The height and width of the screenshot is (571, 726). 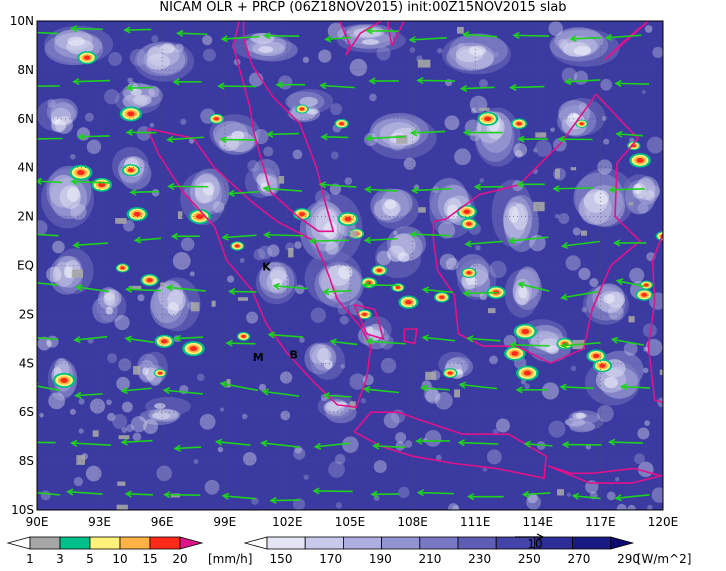 I want to click on precip-cb-swatch, so click(x=165, y=543).